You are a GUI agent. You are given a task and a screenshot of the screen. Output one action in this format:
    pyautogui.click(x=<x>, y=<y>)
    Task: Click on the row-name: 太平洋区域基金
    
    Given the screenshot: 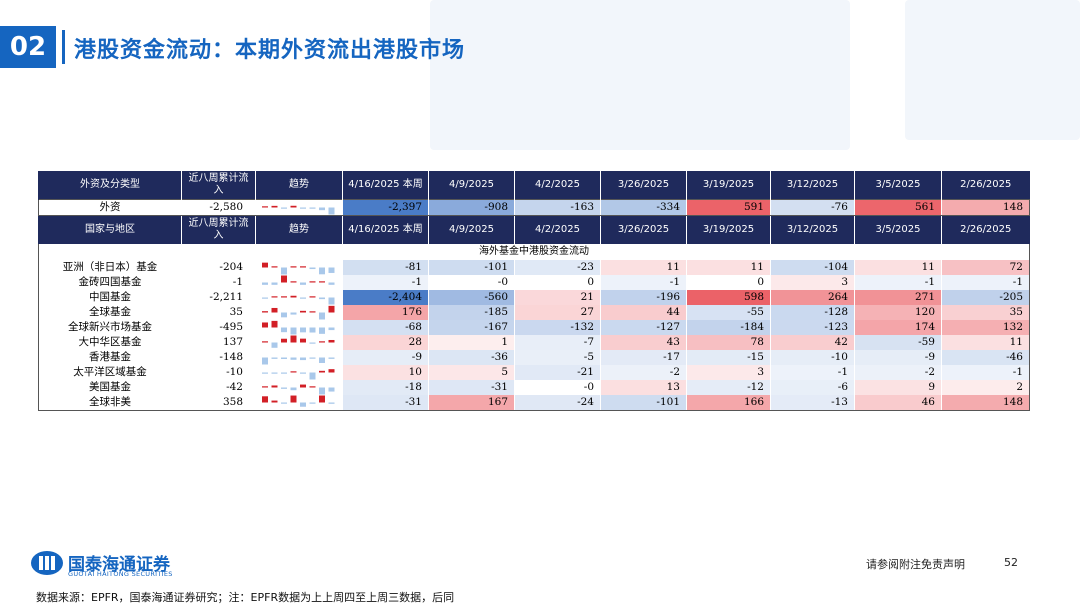 What is the action you would take?
    pyautogui.click(x=110, y=372)
    